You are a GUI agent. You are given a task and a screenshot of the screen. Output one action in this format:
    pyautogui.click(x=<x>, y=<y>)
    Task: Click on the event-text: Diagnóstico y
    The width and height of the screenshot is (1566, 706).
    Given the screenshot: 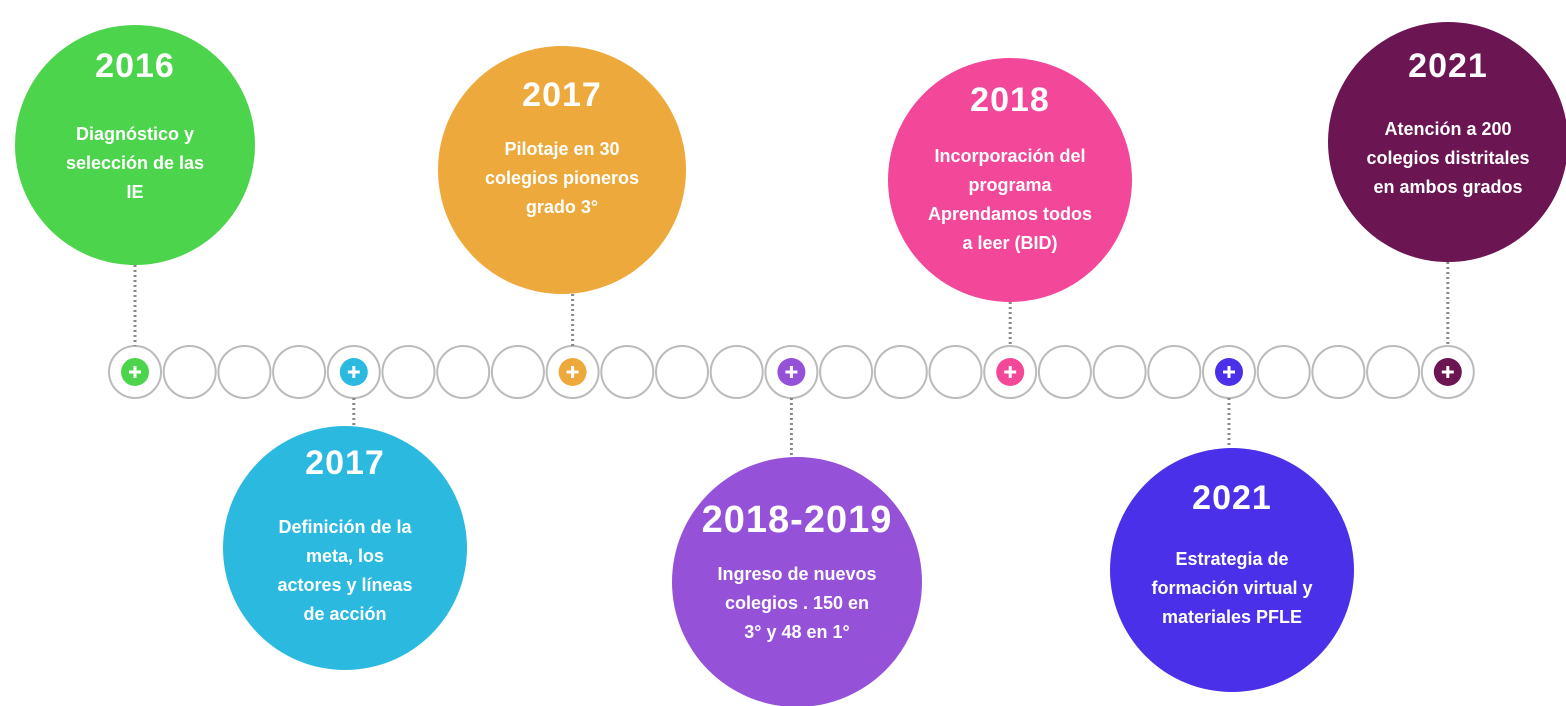 What is the action you would take?
    pyautogui.click(x=135, y=134)
    